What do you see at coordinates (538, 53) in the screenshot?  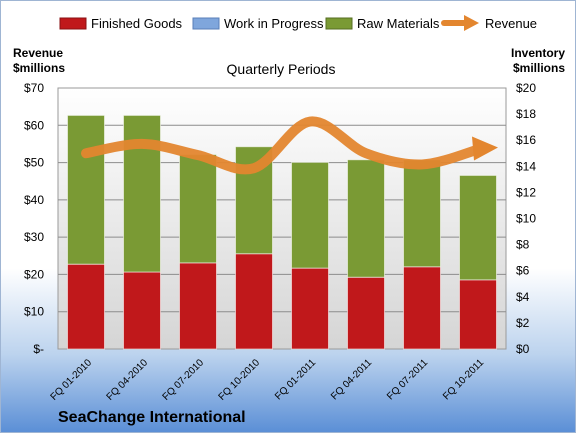 I see `right-axis-title-line1: Inventory` at bounding box center [538, 53].